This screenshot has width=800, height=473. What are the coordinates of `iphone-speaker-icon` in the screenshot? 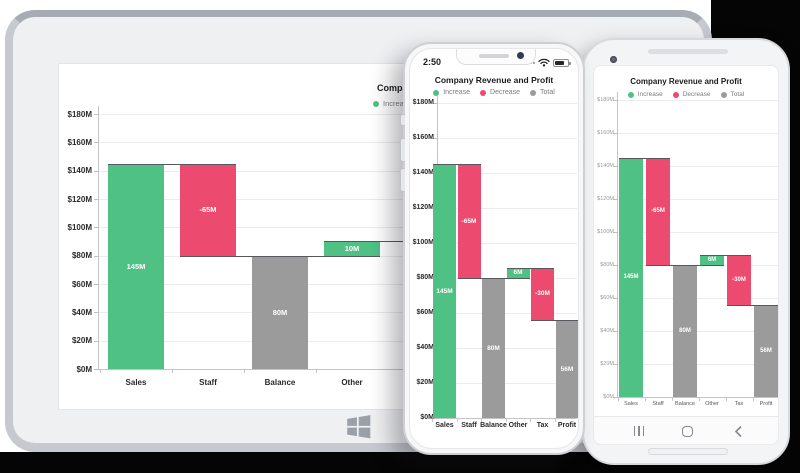 It's located at (494, 56).